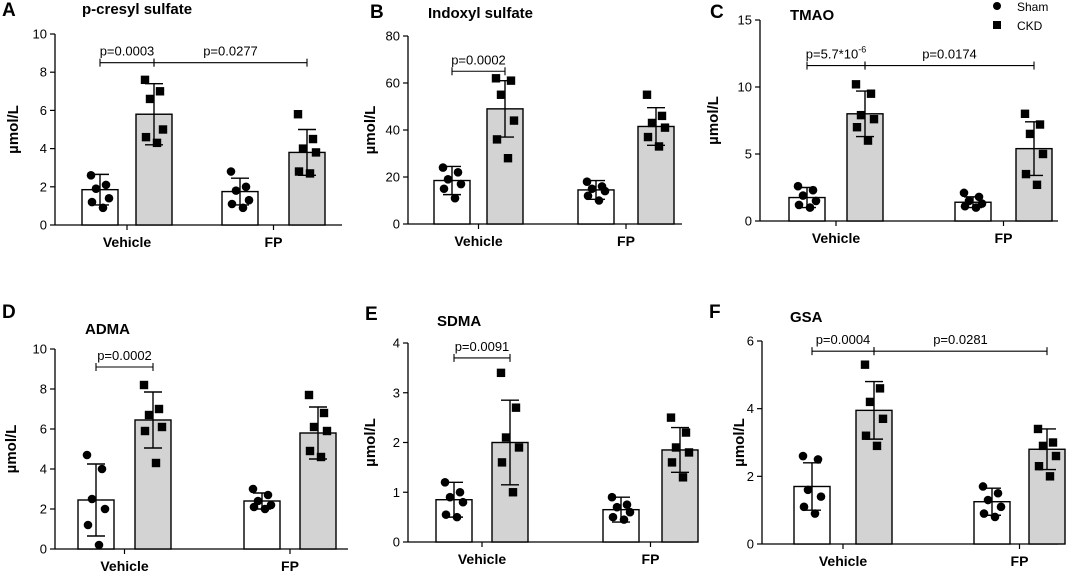 This screenshot has height=576, width=1080. What do you see at coordinates (478, 241) in the screenshot?
I see `x-tick-label: Vehicle` at bounding box center [478, 241].